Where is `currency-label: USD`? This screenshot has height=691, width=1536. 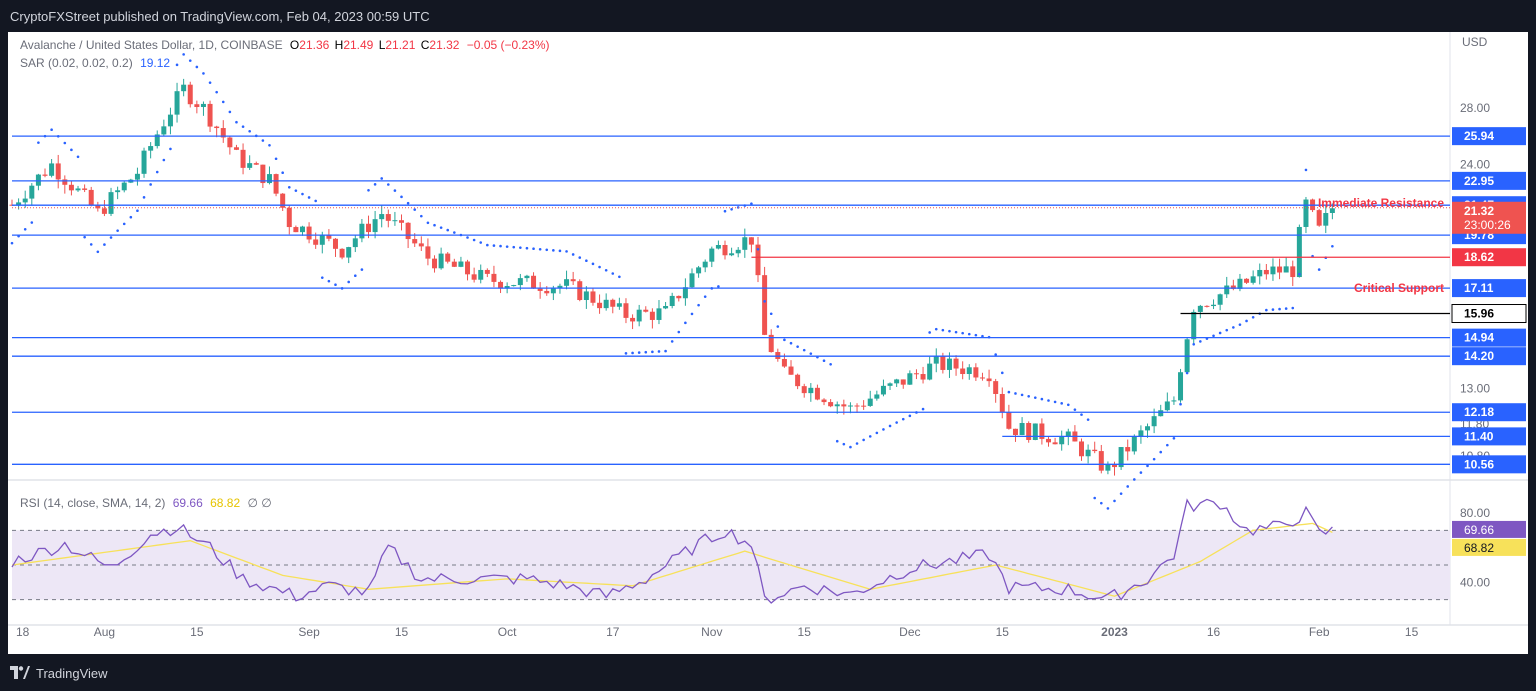 currency-label: USD is located at coordinates (1475, 42).